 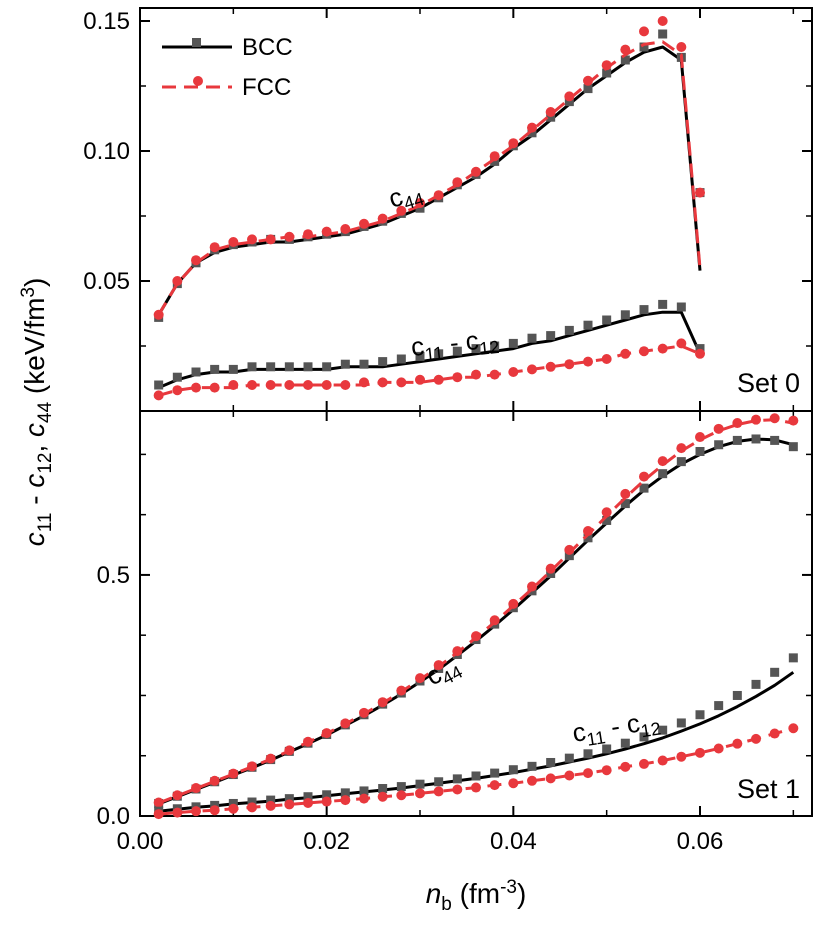 What do you see at coordinates (113, 816) in the screenshot?
I see `bottom-ytick-label-0: 0.0` at bounding box center [113, 816].